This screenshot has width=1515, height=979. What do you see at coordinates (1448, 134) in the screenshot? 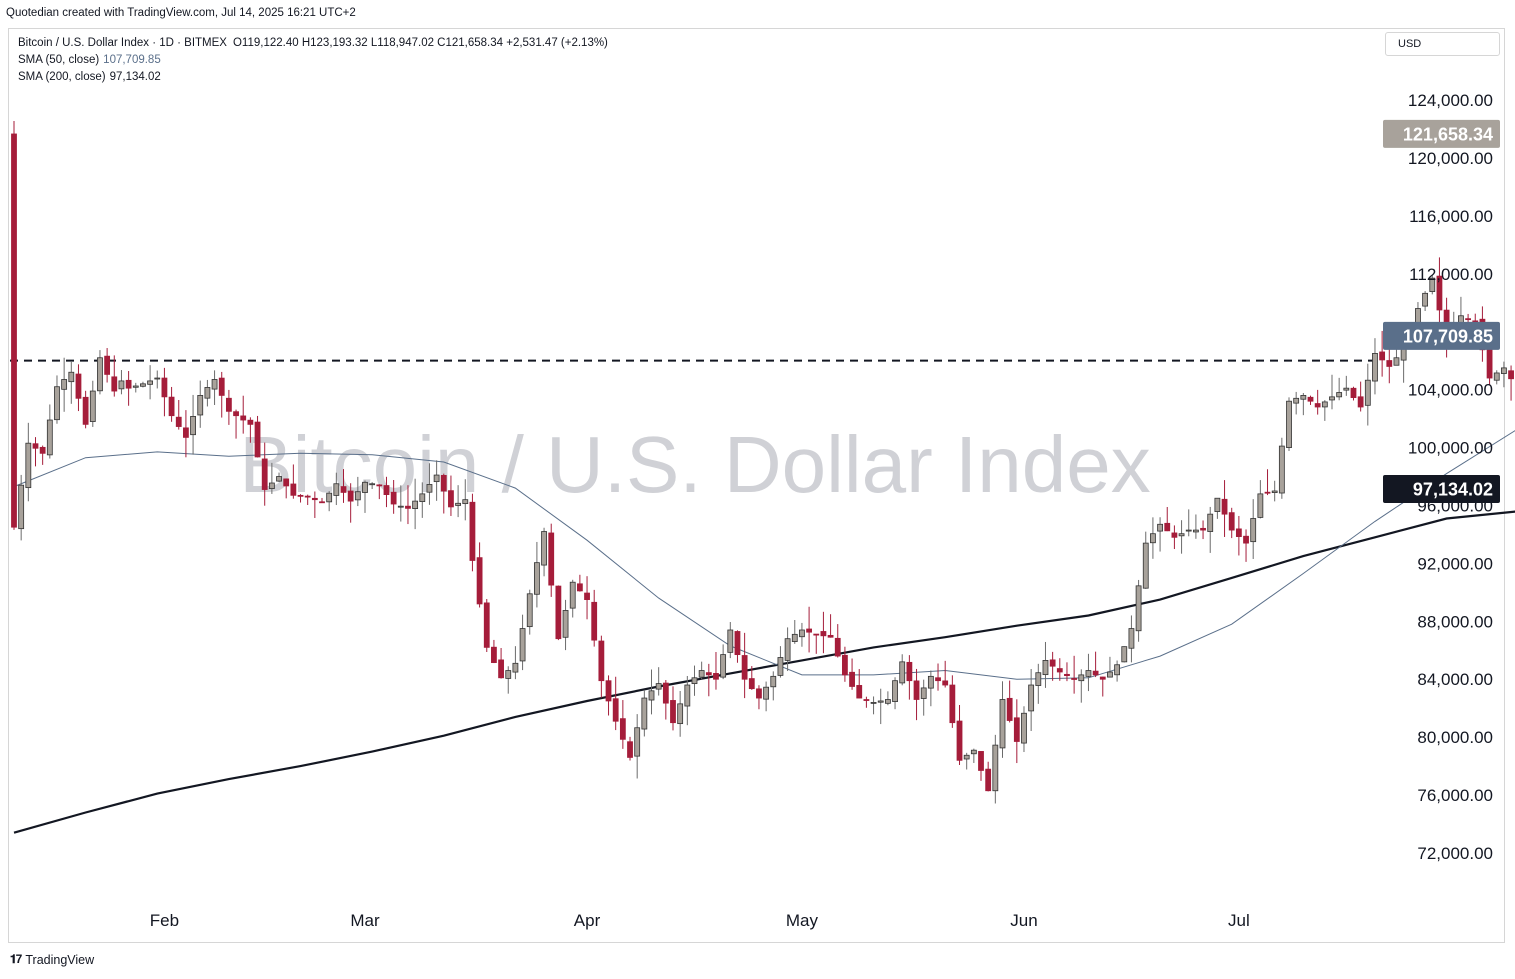
I see `last-price-badge-text: 121,658.34` at bounding box center [1448, 134].